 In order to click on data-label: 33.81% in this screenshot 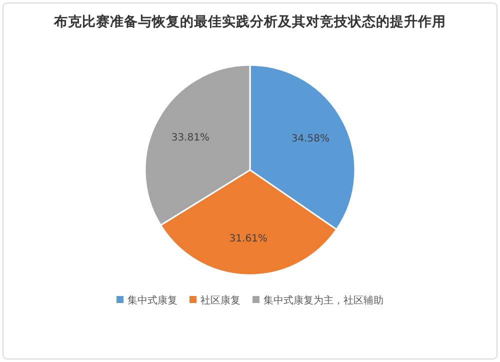, I will do `click(190, 138)`.